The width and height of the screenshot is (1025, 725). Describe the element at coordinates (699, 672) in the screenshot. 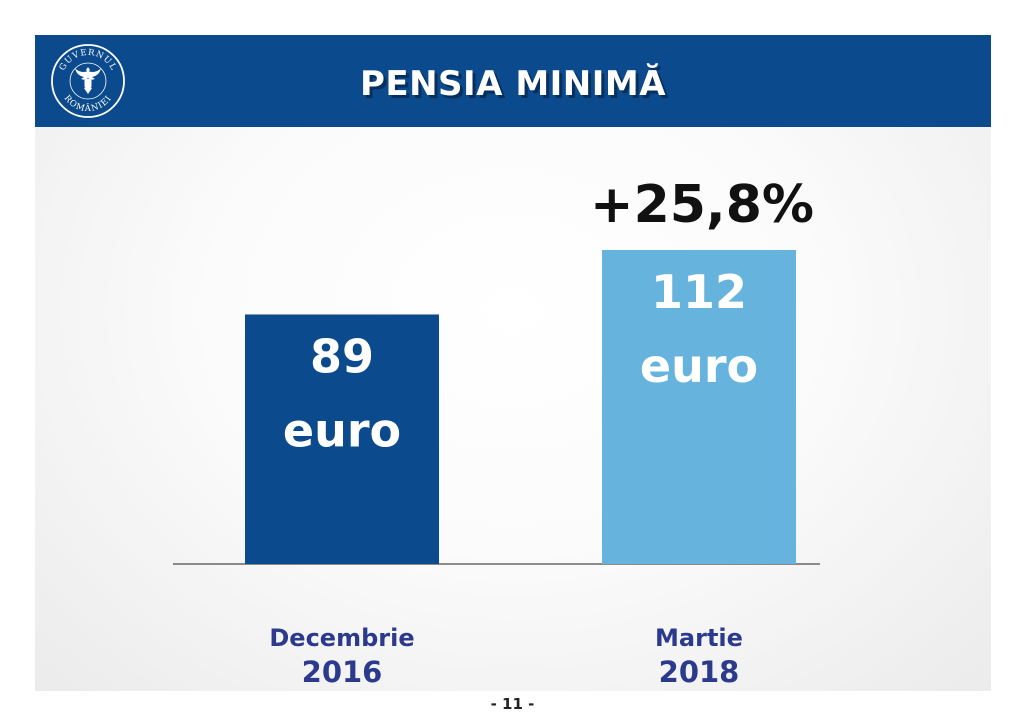

I see `category-label: 2018` at that location.